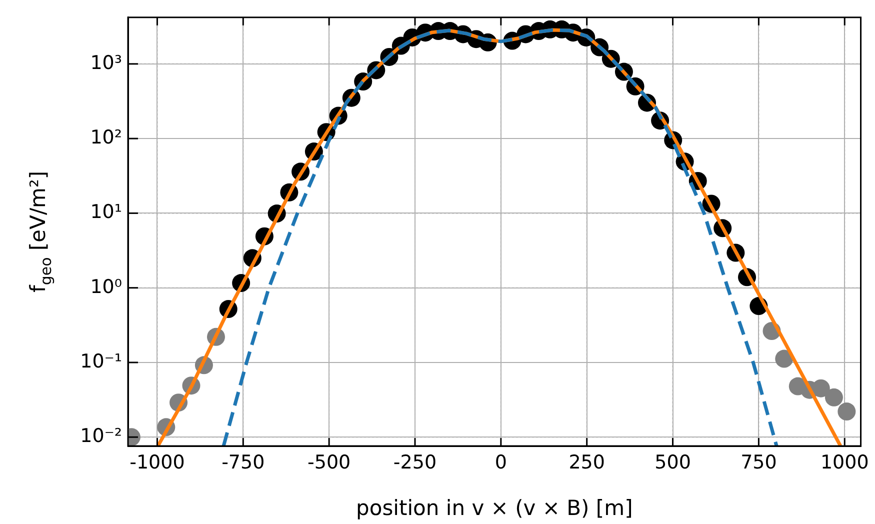 The height and width of the screenshot is (524, 875). What do you see at coordinates (101, 361) in the screenshot?
I see `y-tick-label: 10⁻¹` at bounding box center [101, 361].